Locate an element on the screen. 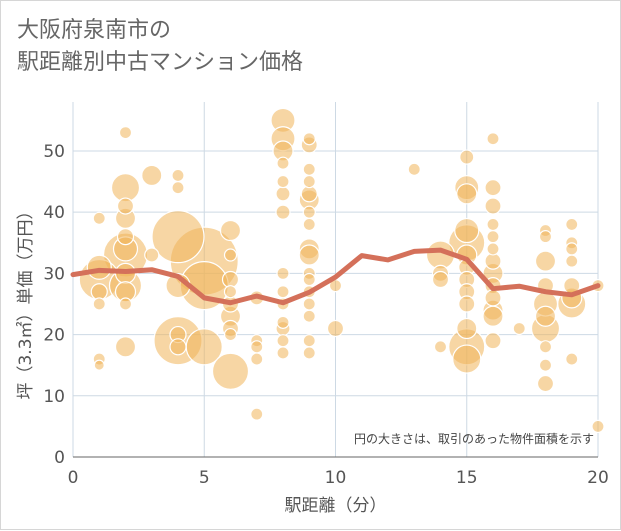 Image resolution: width=621 pixels, height=531 pixels. x-tick-label-0: 0 is located at coordinates (73, 478).